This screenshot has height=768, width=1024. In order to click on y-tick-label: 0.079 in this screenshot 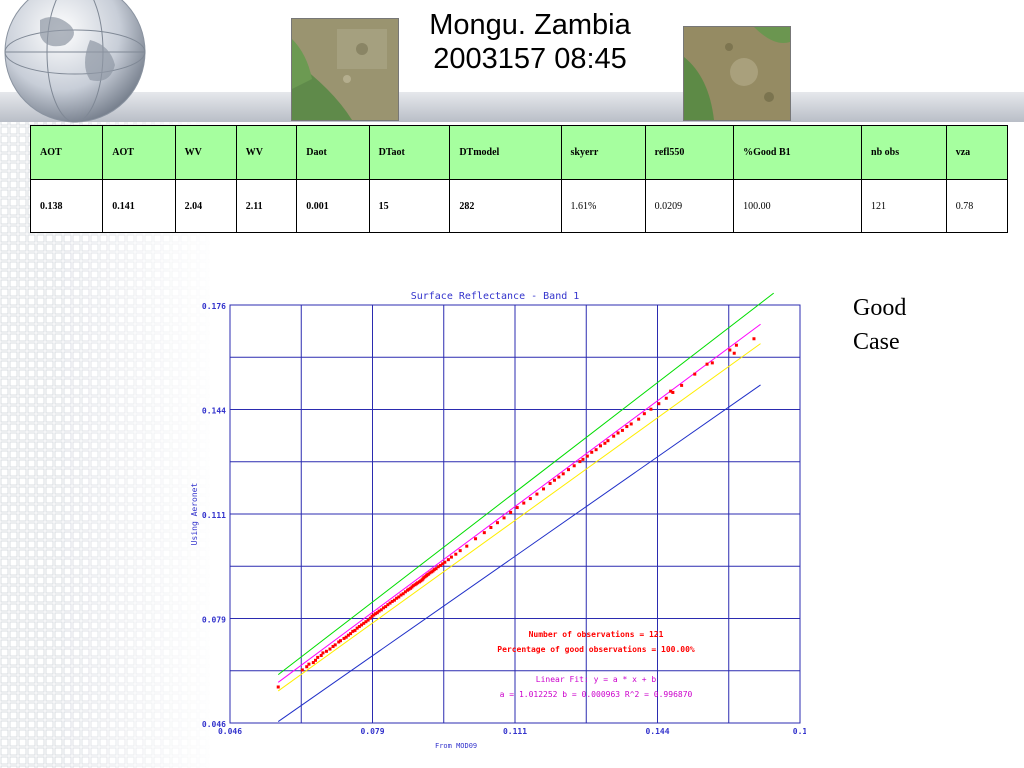, I will do `click(214, 620)`.